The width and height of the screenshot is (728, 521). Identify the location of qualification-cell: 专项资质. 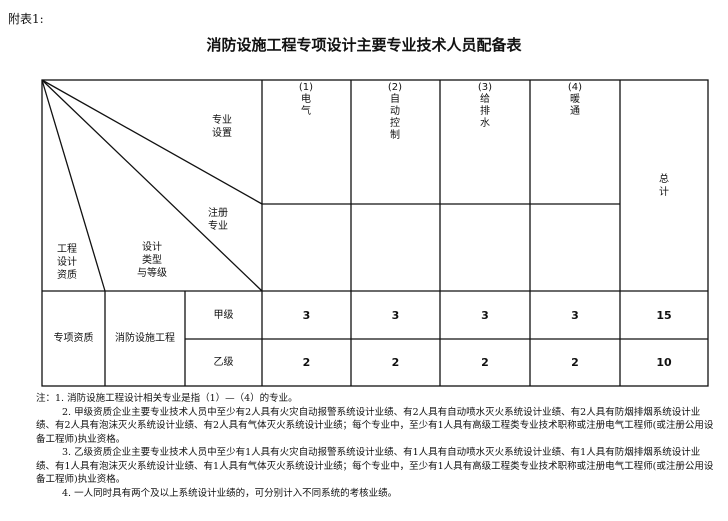
(73, 338).